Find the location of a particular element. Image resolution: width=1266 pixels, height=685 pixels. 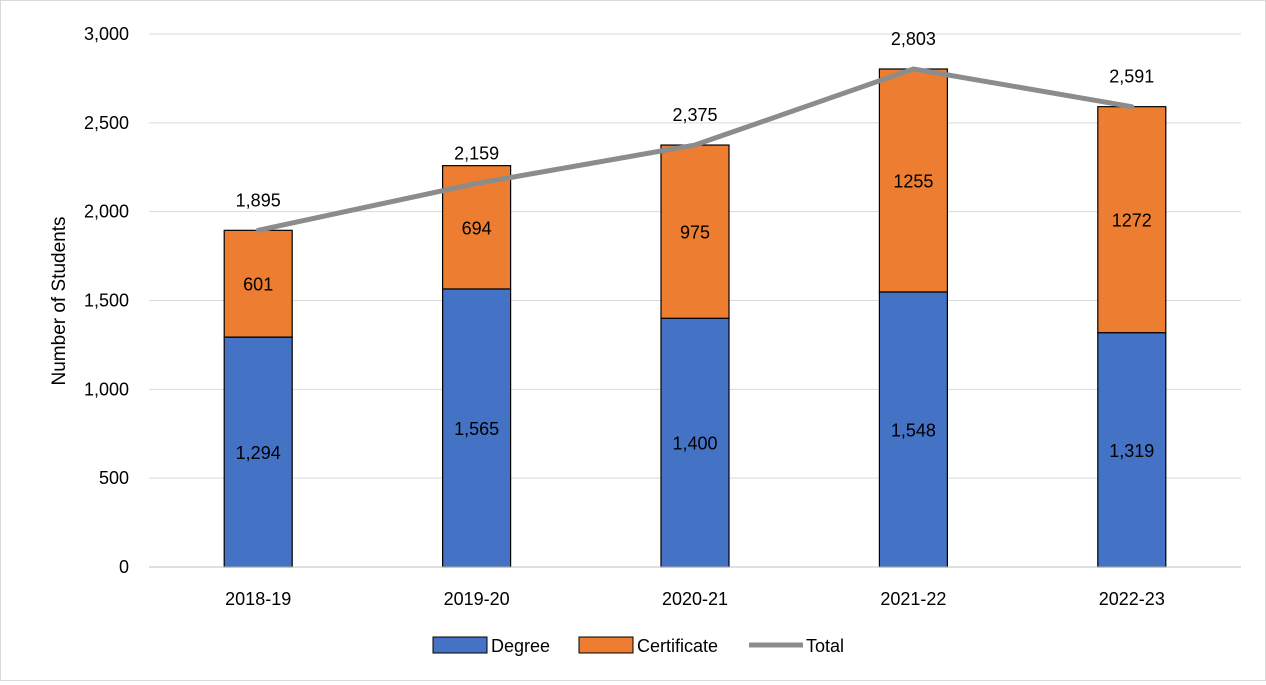

legend-swatch-certificate is located at coordinates (606, 645).